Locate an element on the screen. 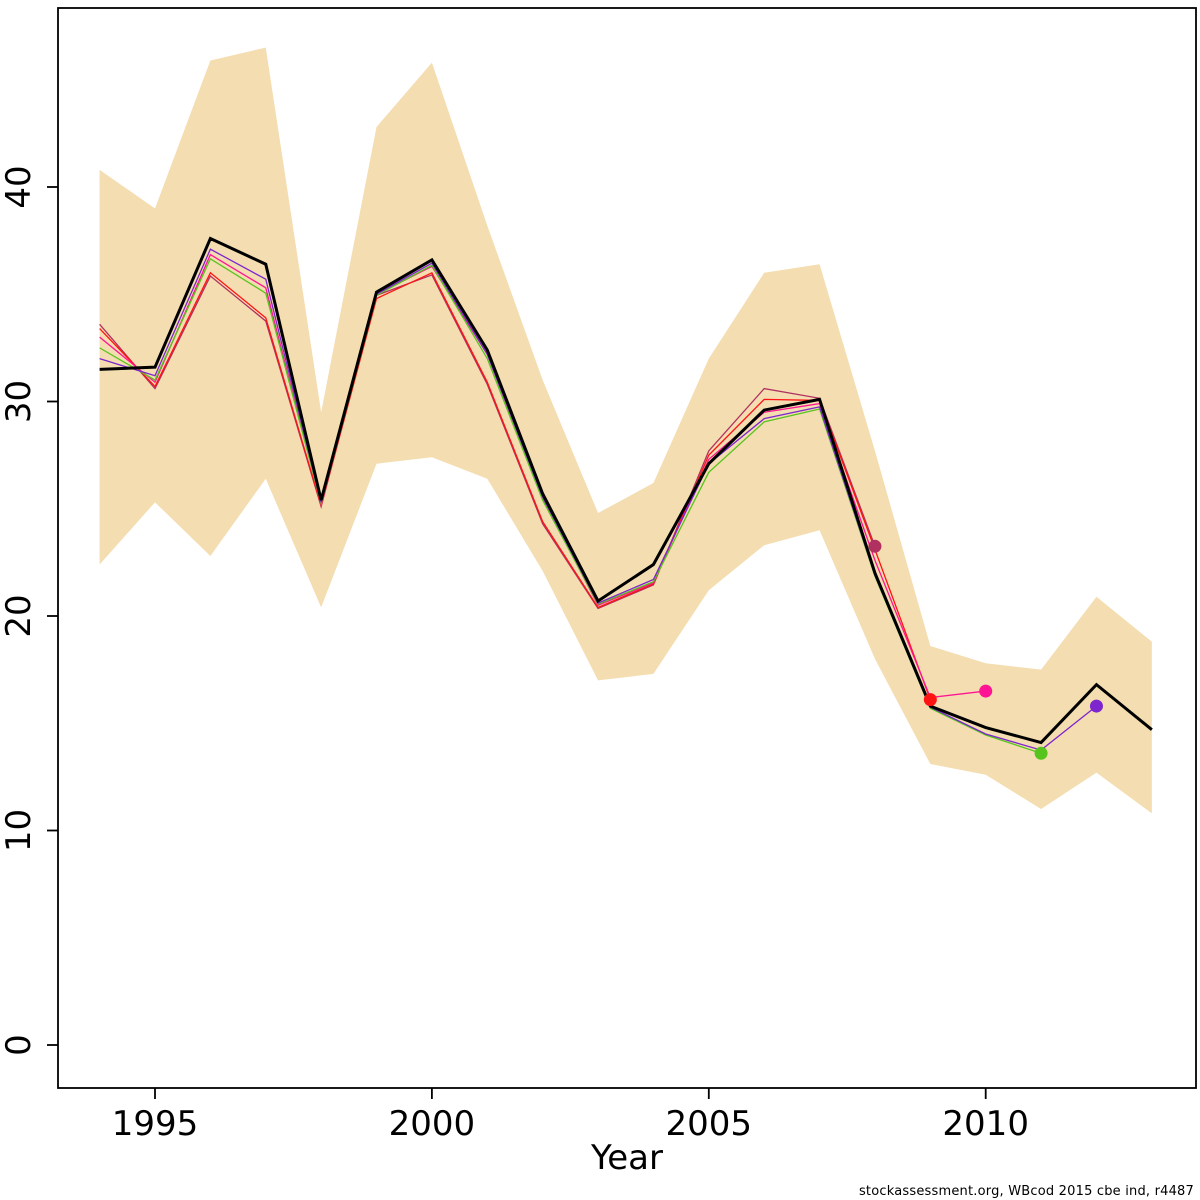 This screenshot has width=1200, height=1200. retro-run-2008-end-dot is located at coordinates (875, 546).